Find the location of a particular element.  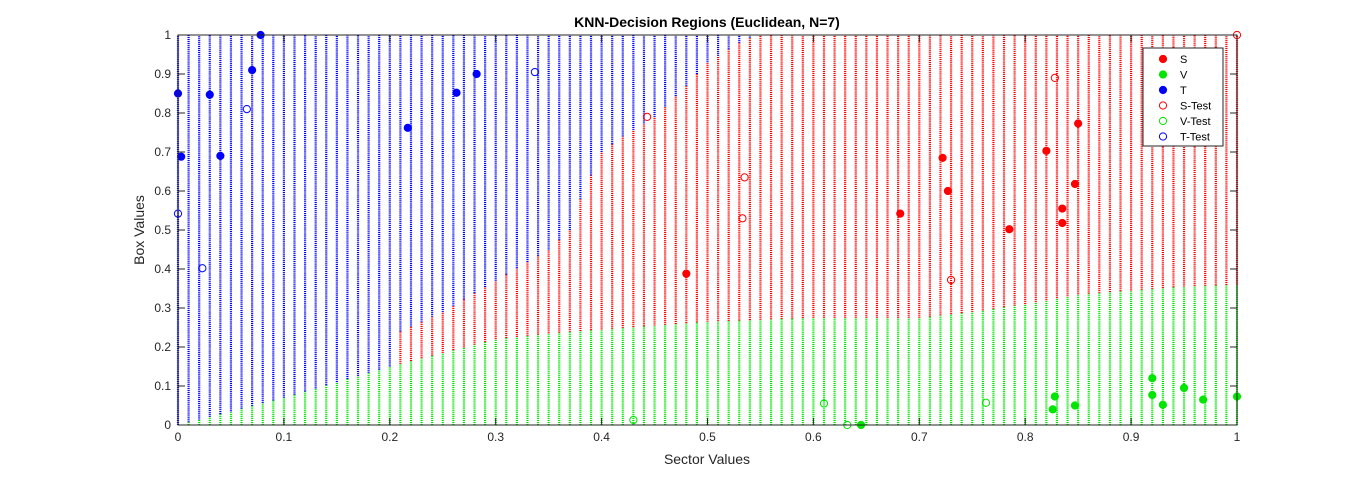

legend-box is located at coordinates (1183, 97).